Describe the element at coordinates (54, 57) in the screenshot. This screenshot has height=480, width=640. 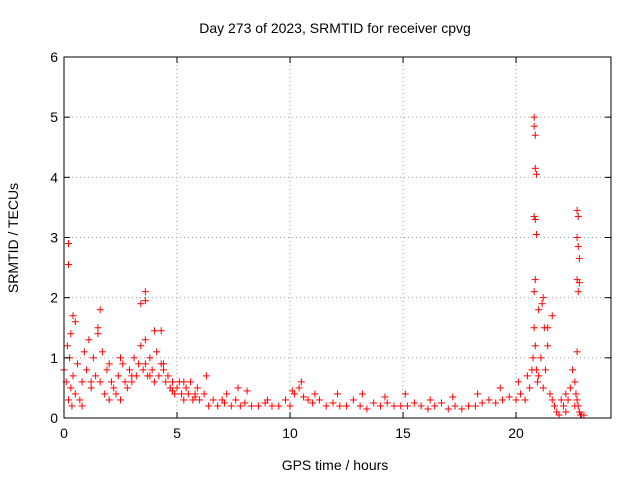
I see `y-tick-label: 6` at that location.